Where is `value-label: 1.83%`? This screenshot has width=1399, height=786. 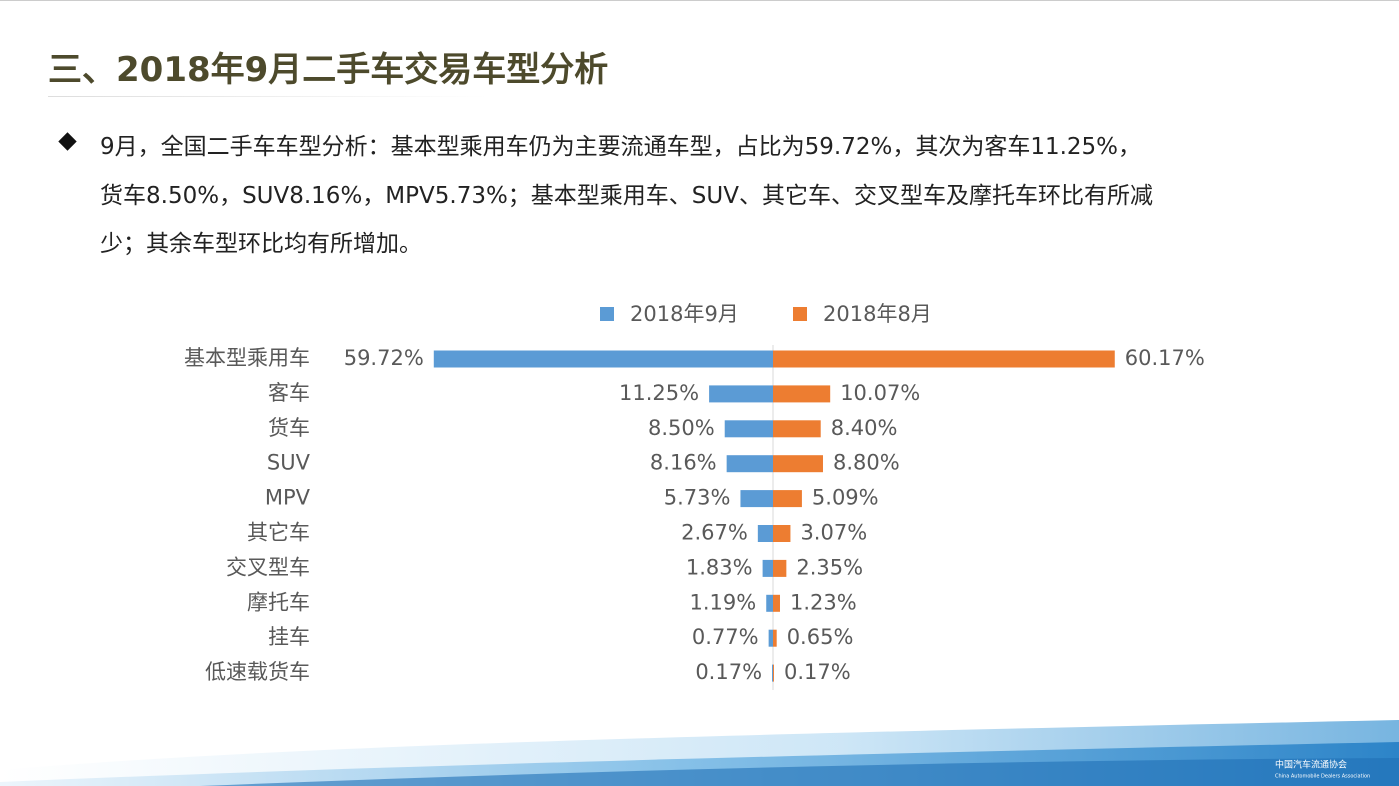 value-label: 1.83% is located at coordinates (719, 567).